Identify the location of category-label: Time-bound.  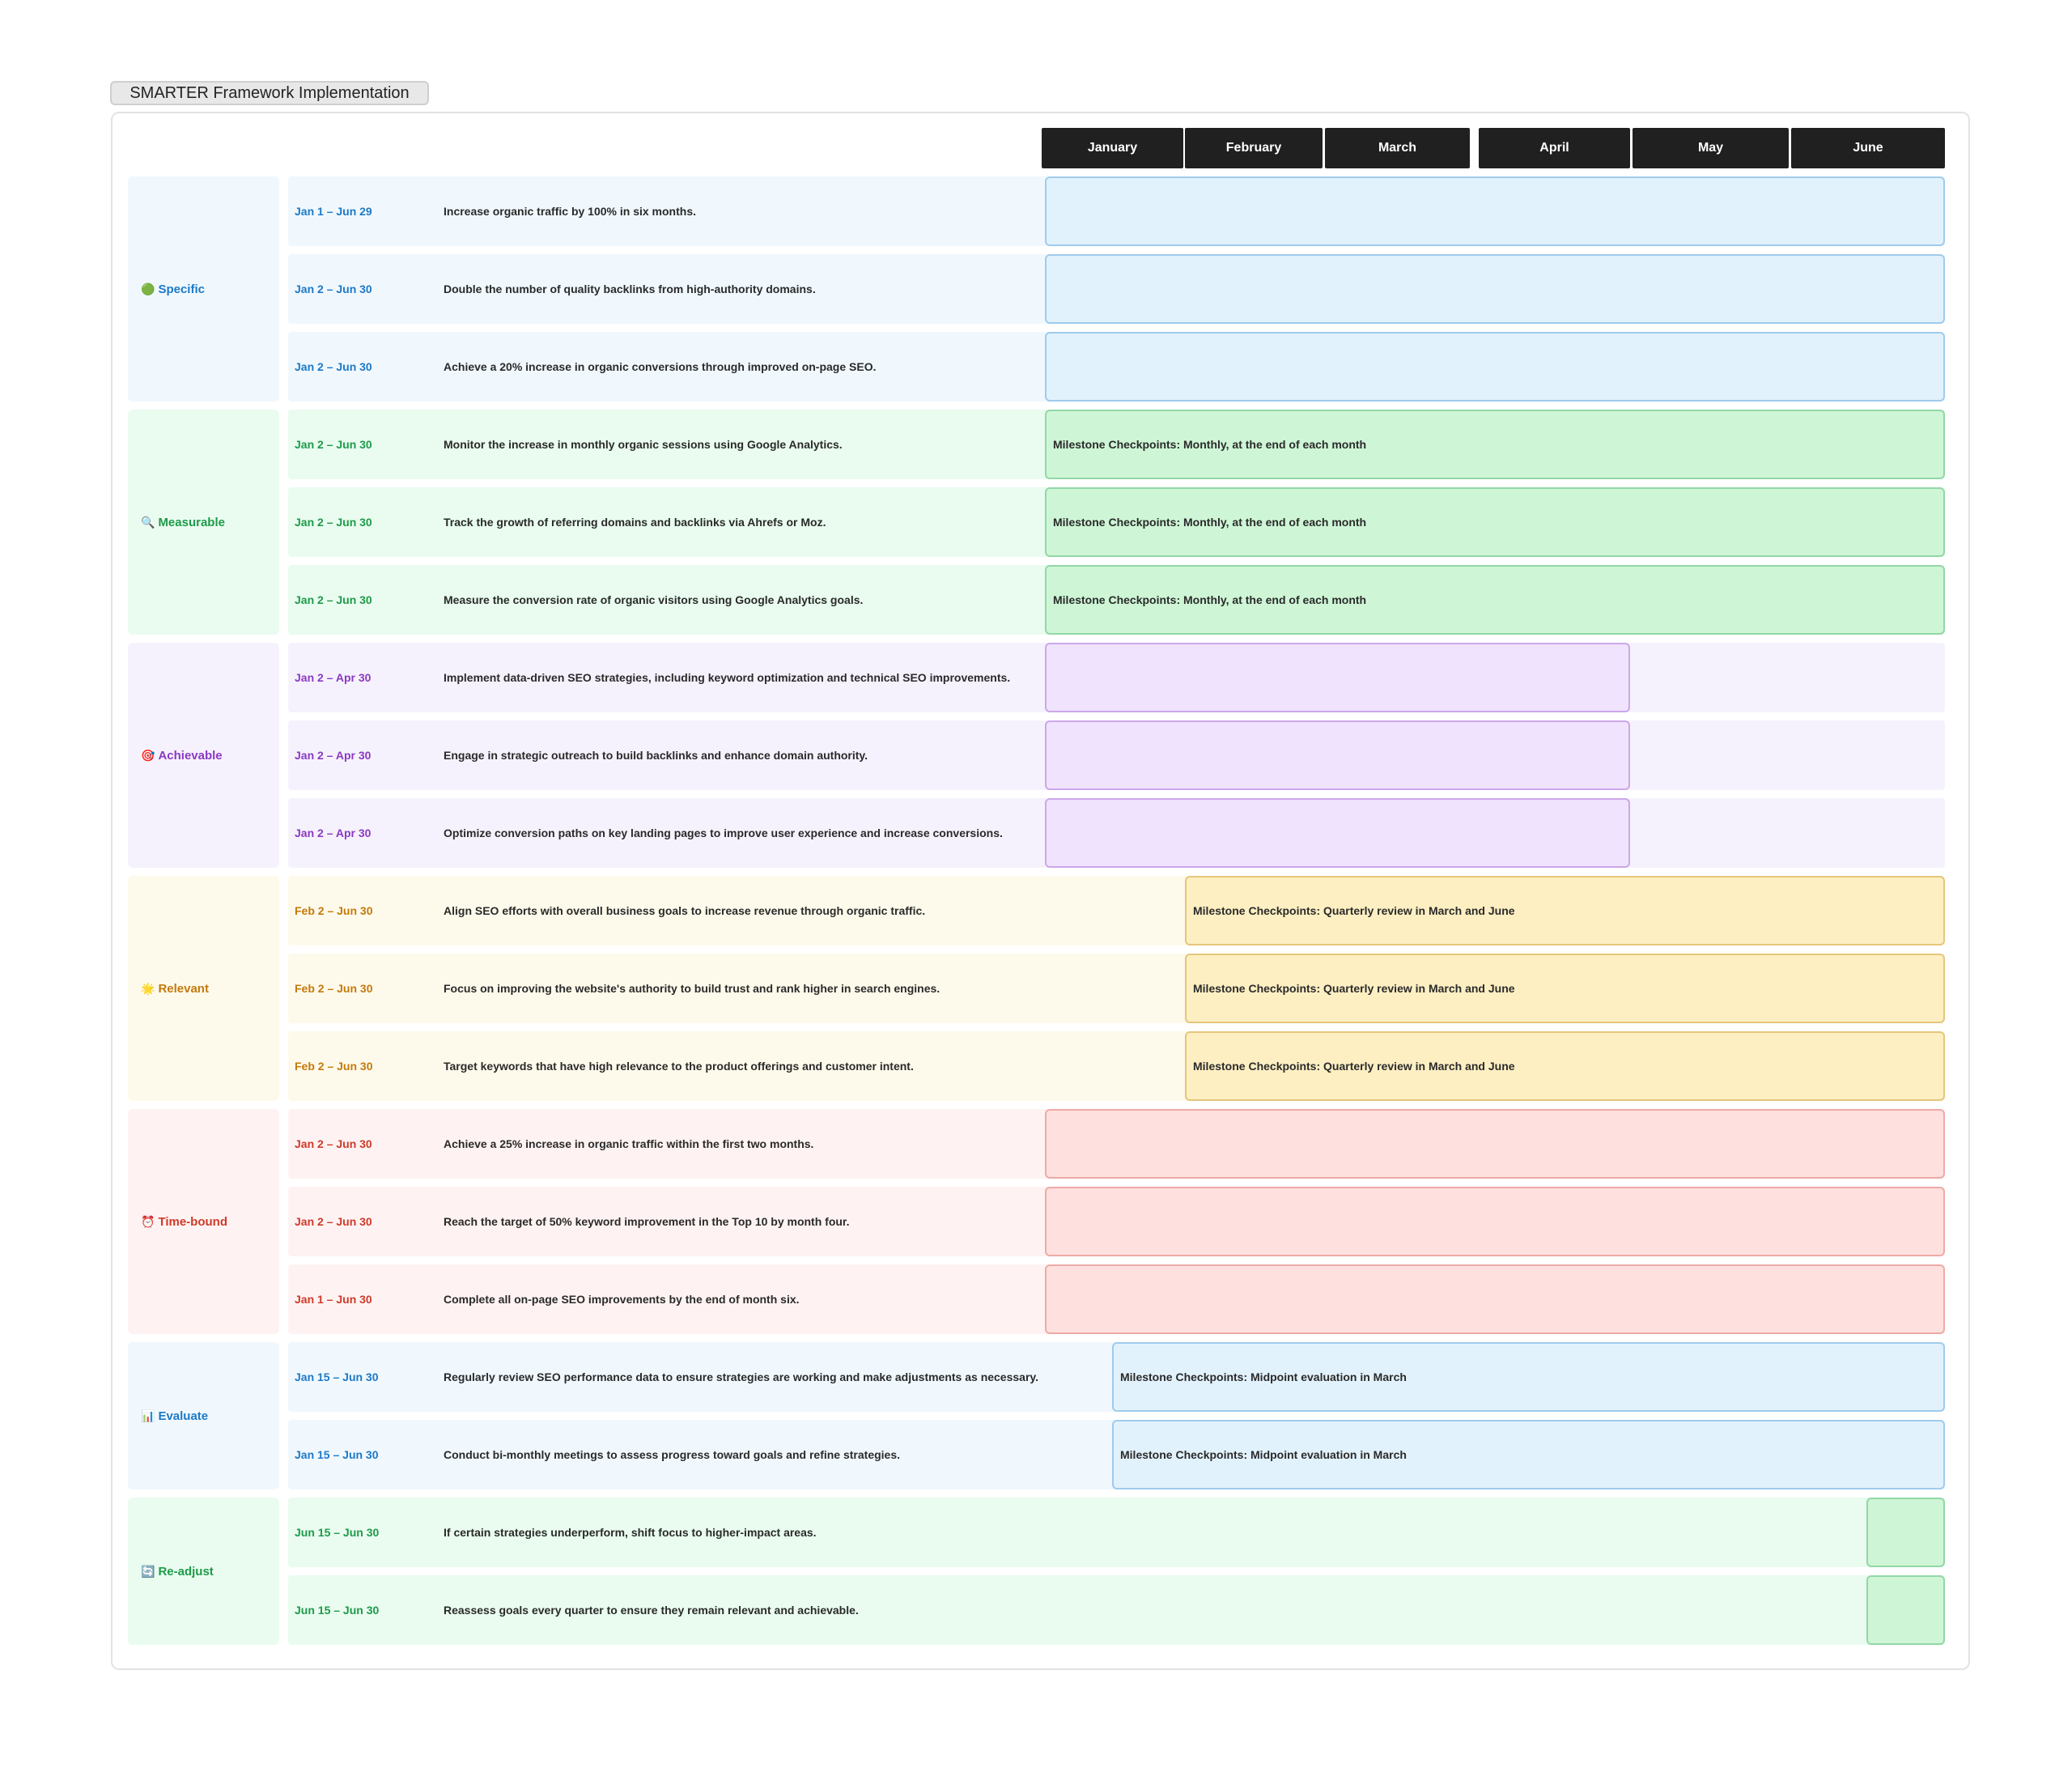
(192, 1221).